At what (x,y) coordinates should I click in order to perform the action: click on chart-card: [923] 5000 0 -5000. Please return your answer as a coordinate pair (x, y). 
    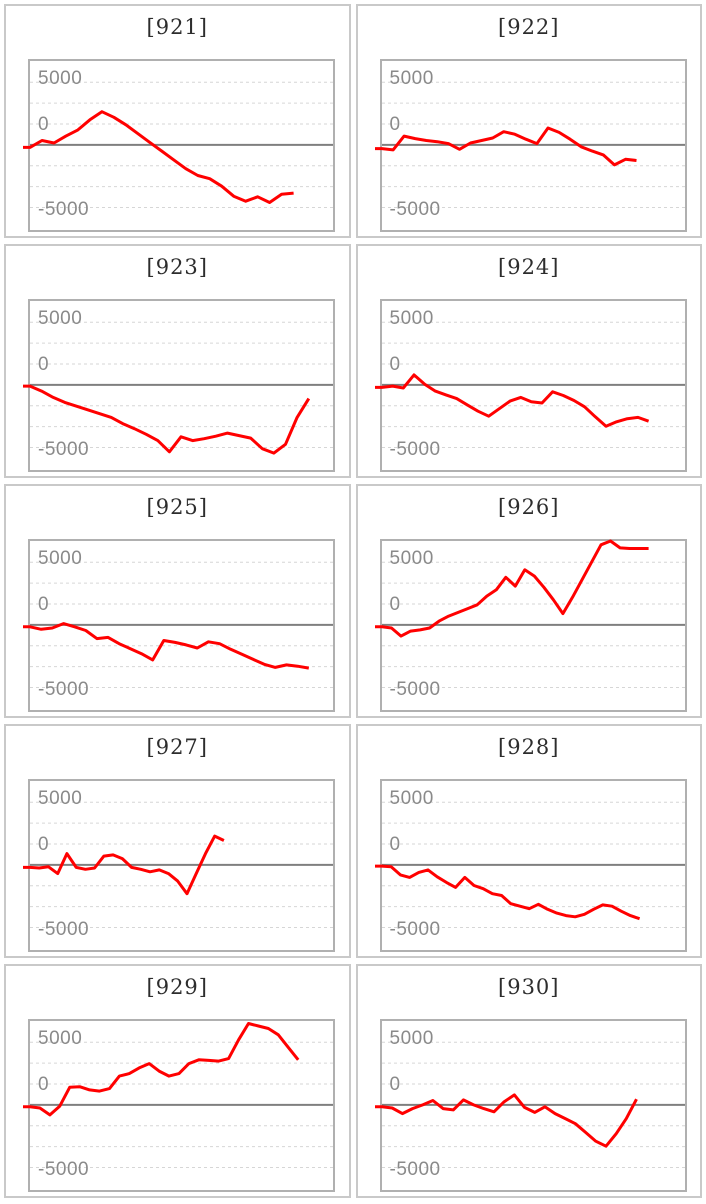
    Looking at the image, I should click on (177, 361).